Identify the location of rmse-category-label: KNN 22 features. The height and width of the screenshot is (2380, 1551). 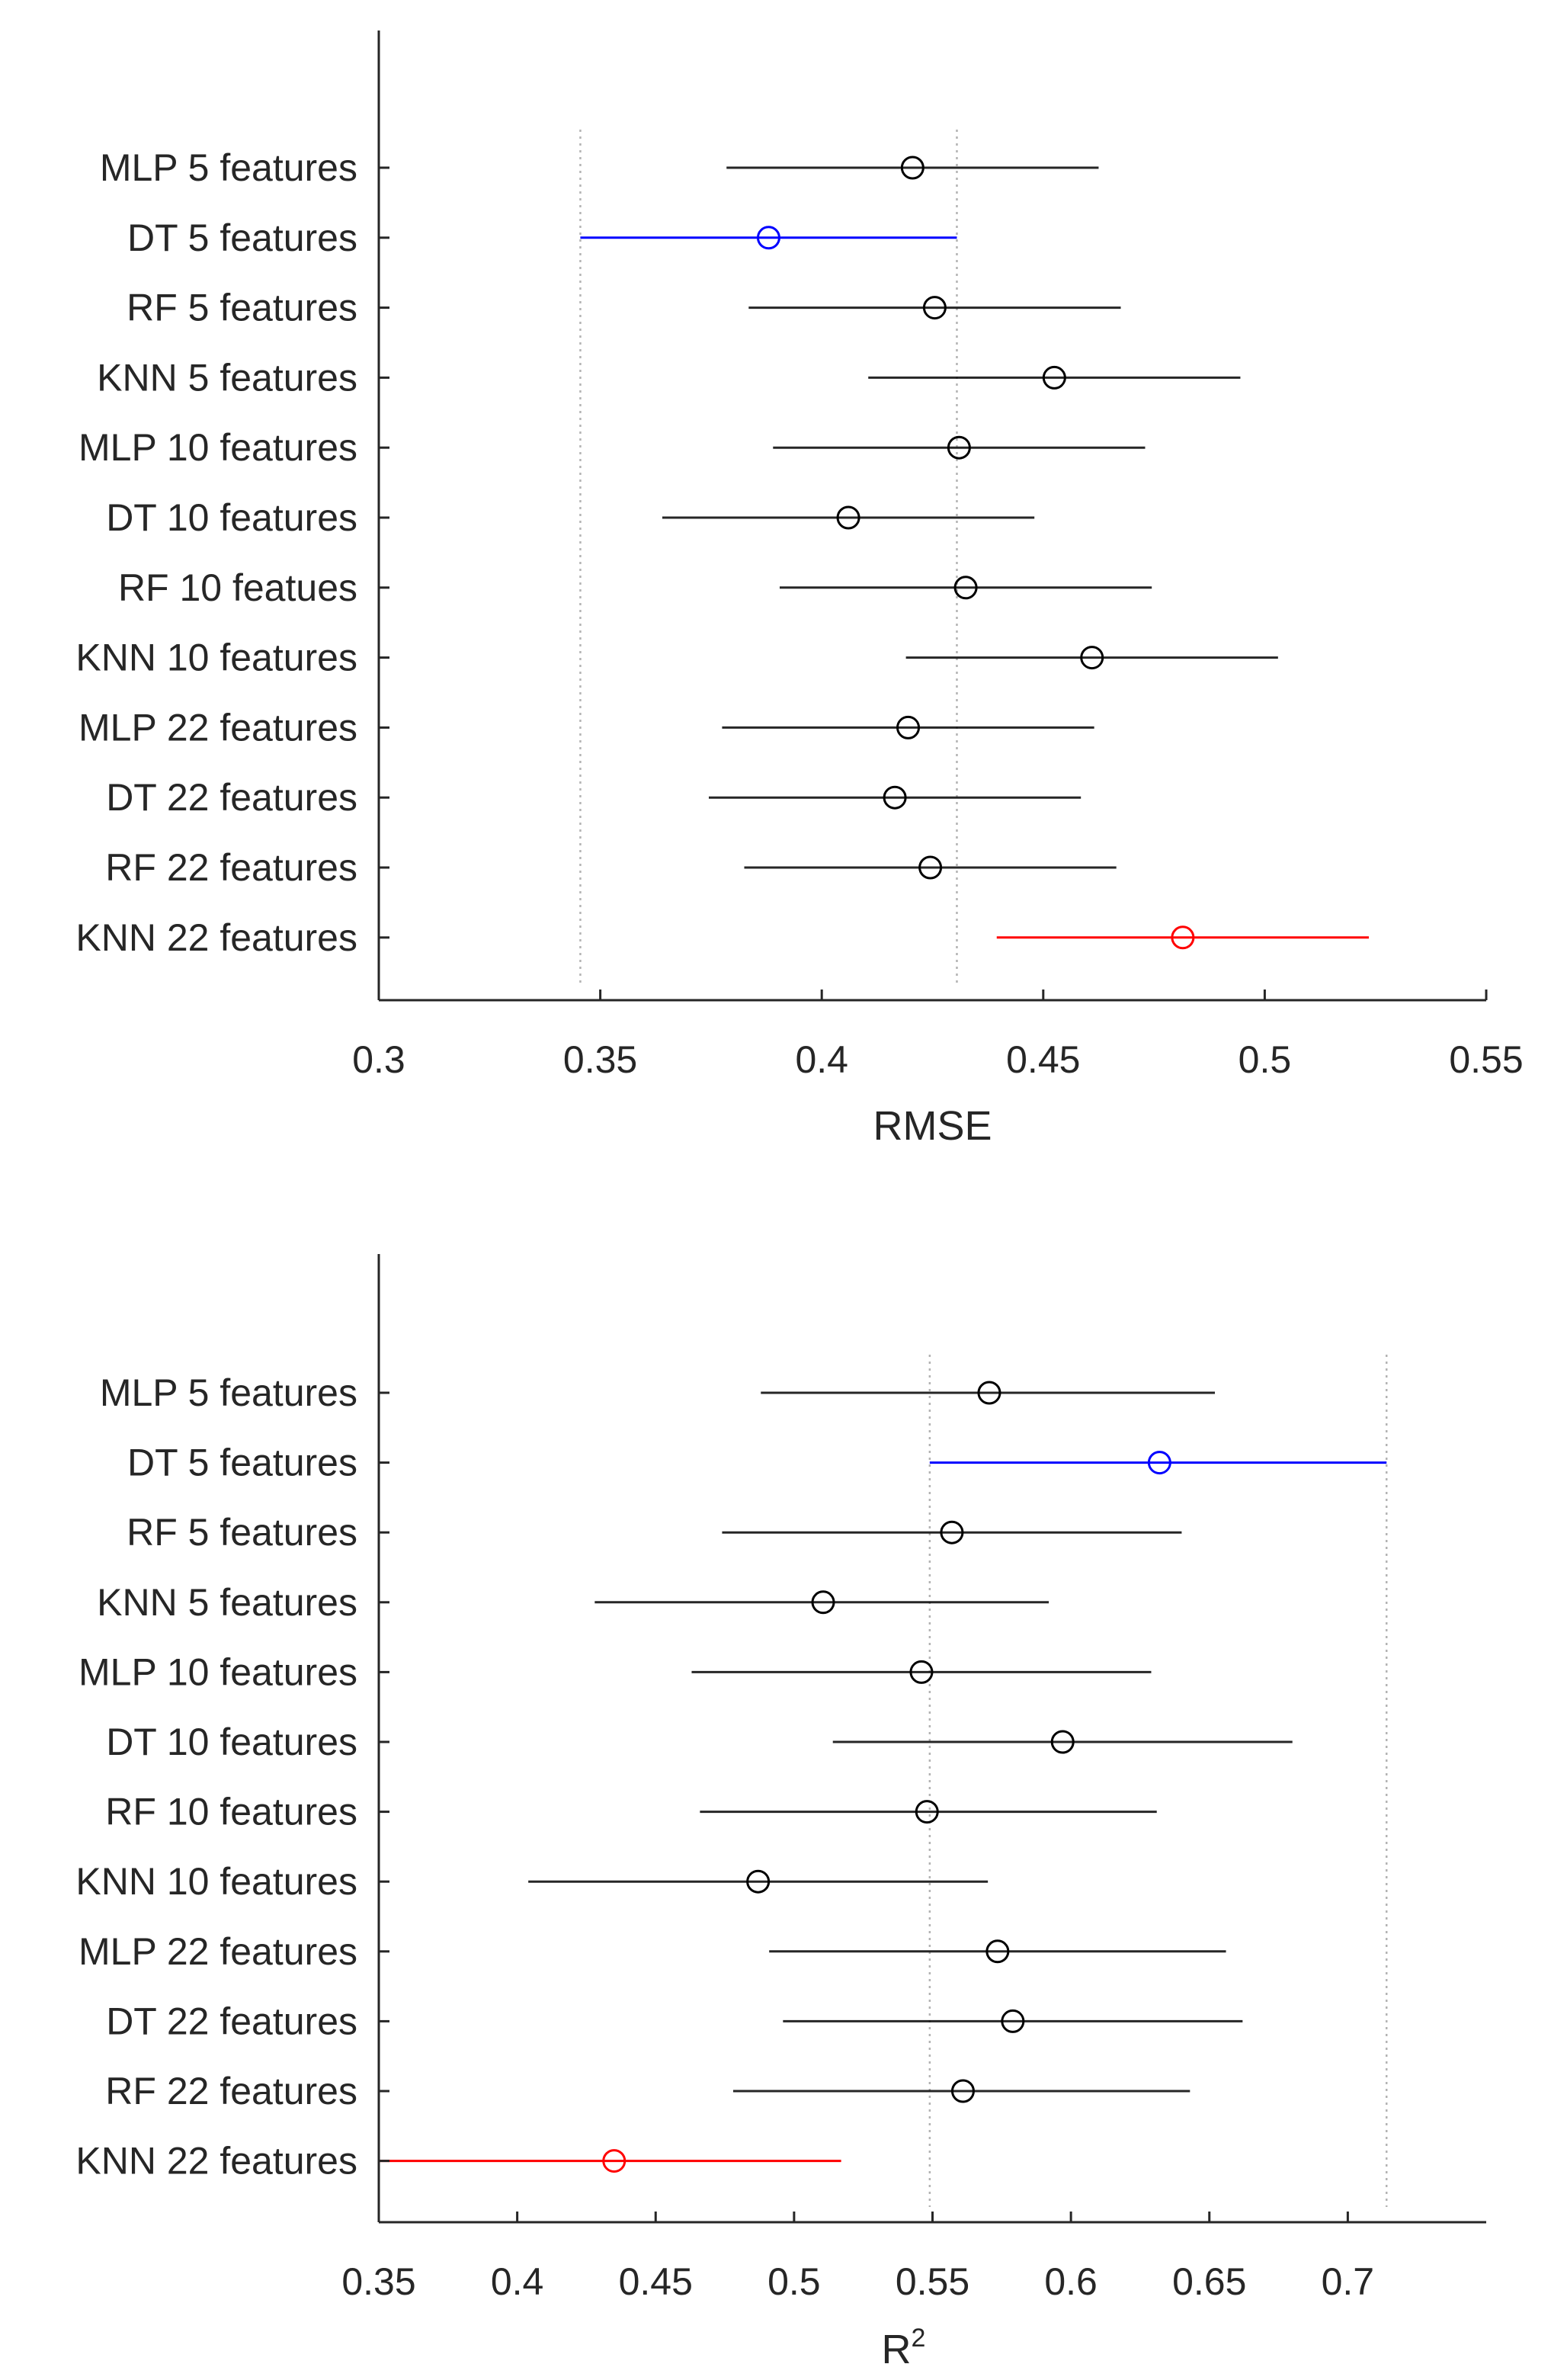
(216, 937).